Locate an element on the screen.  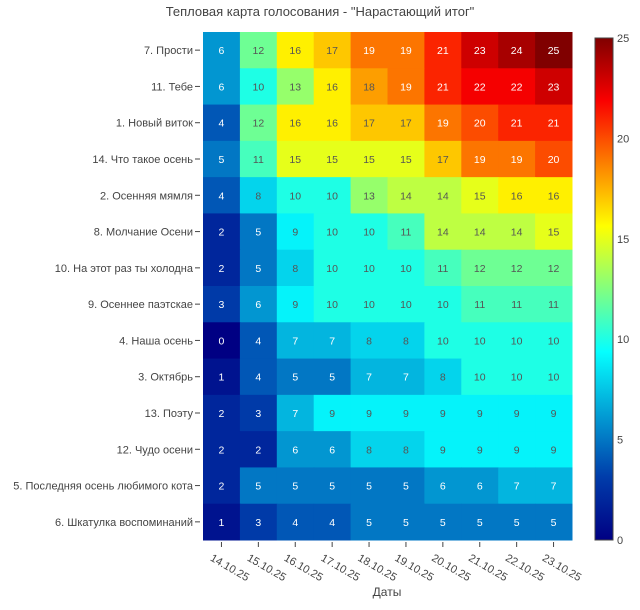
cell-value-label: 20 is located at coordinates (554, 160).